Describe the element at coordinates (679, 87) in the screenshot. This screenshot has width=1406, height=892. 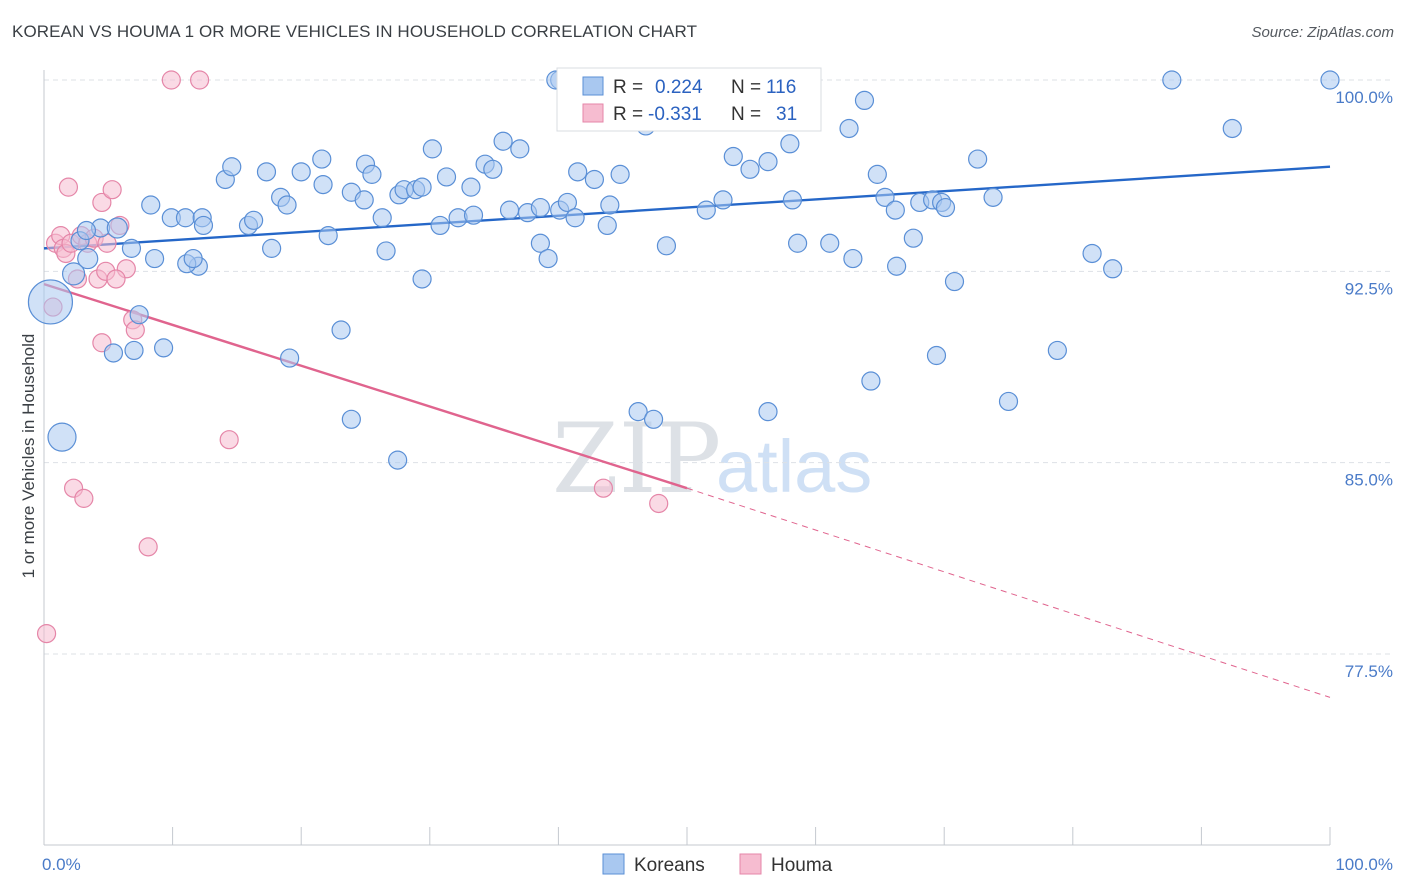
I see `legend-r-value-koreans: 0.224` at that location.